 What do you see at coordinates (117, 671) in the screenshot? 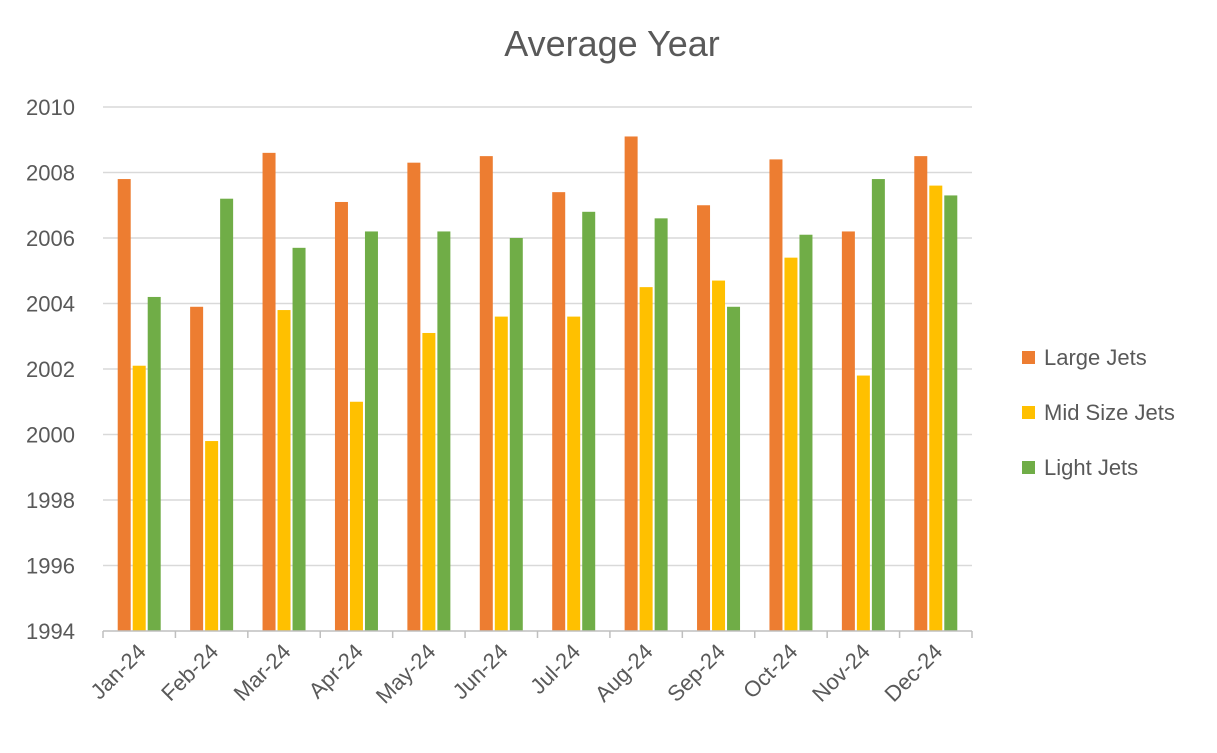
I see `x-tick-label: Jan-24` at bounding box center [117, 671].